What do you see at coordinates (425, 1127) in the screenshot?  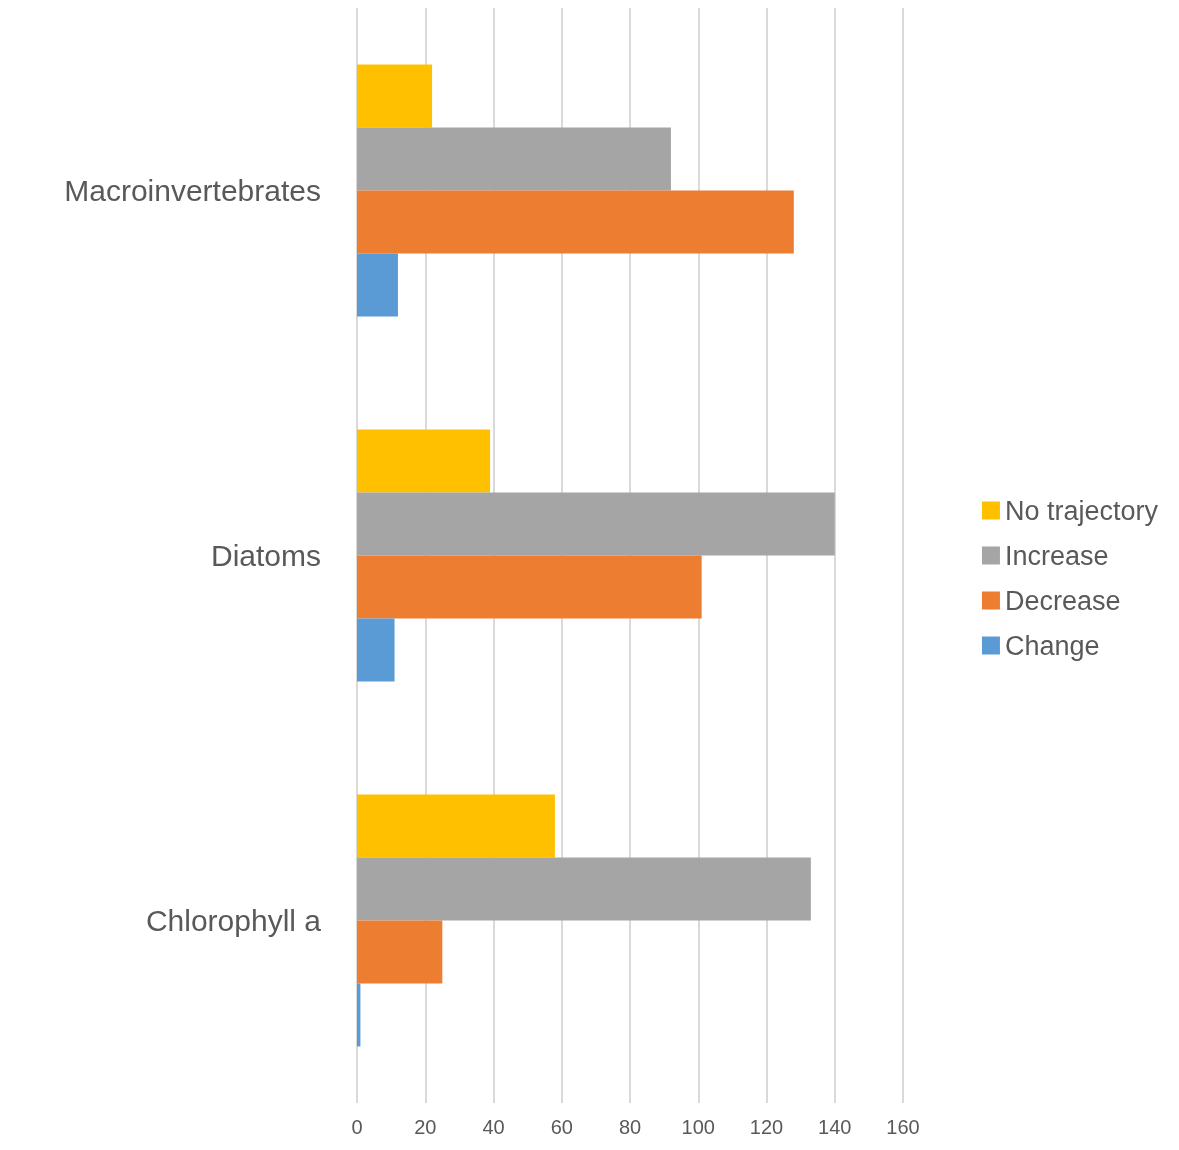 I see `x-tick-label: 20` at bounding box center [425, 1127].